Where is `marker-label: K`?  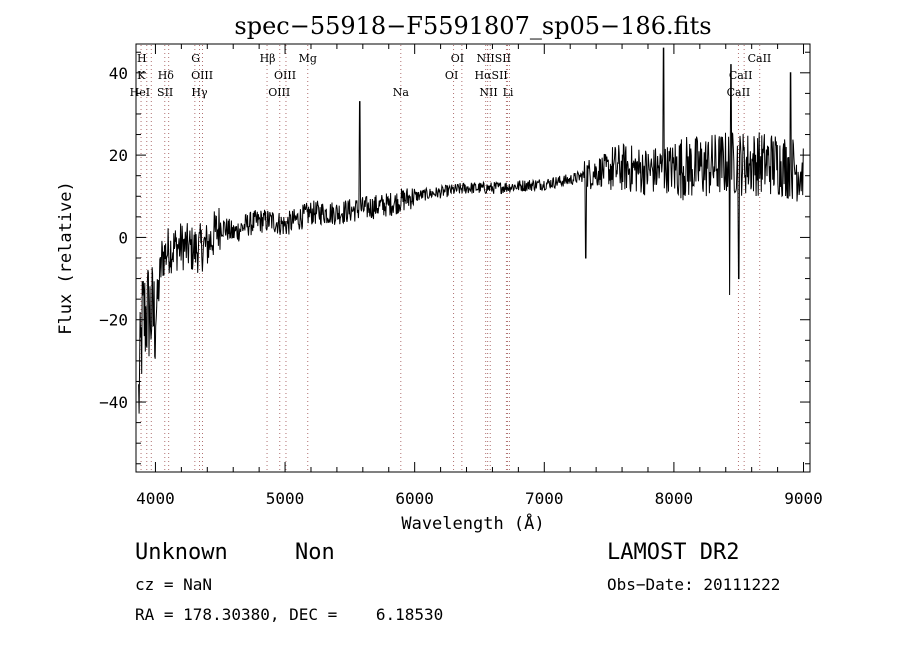 marker-label: K is located at coordinates (141, 75).